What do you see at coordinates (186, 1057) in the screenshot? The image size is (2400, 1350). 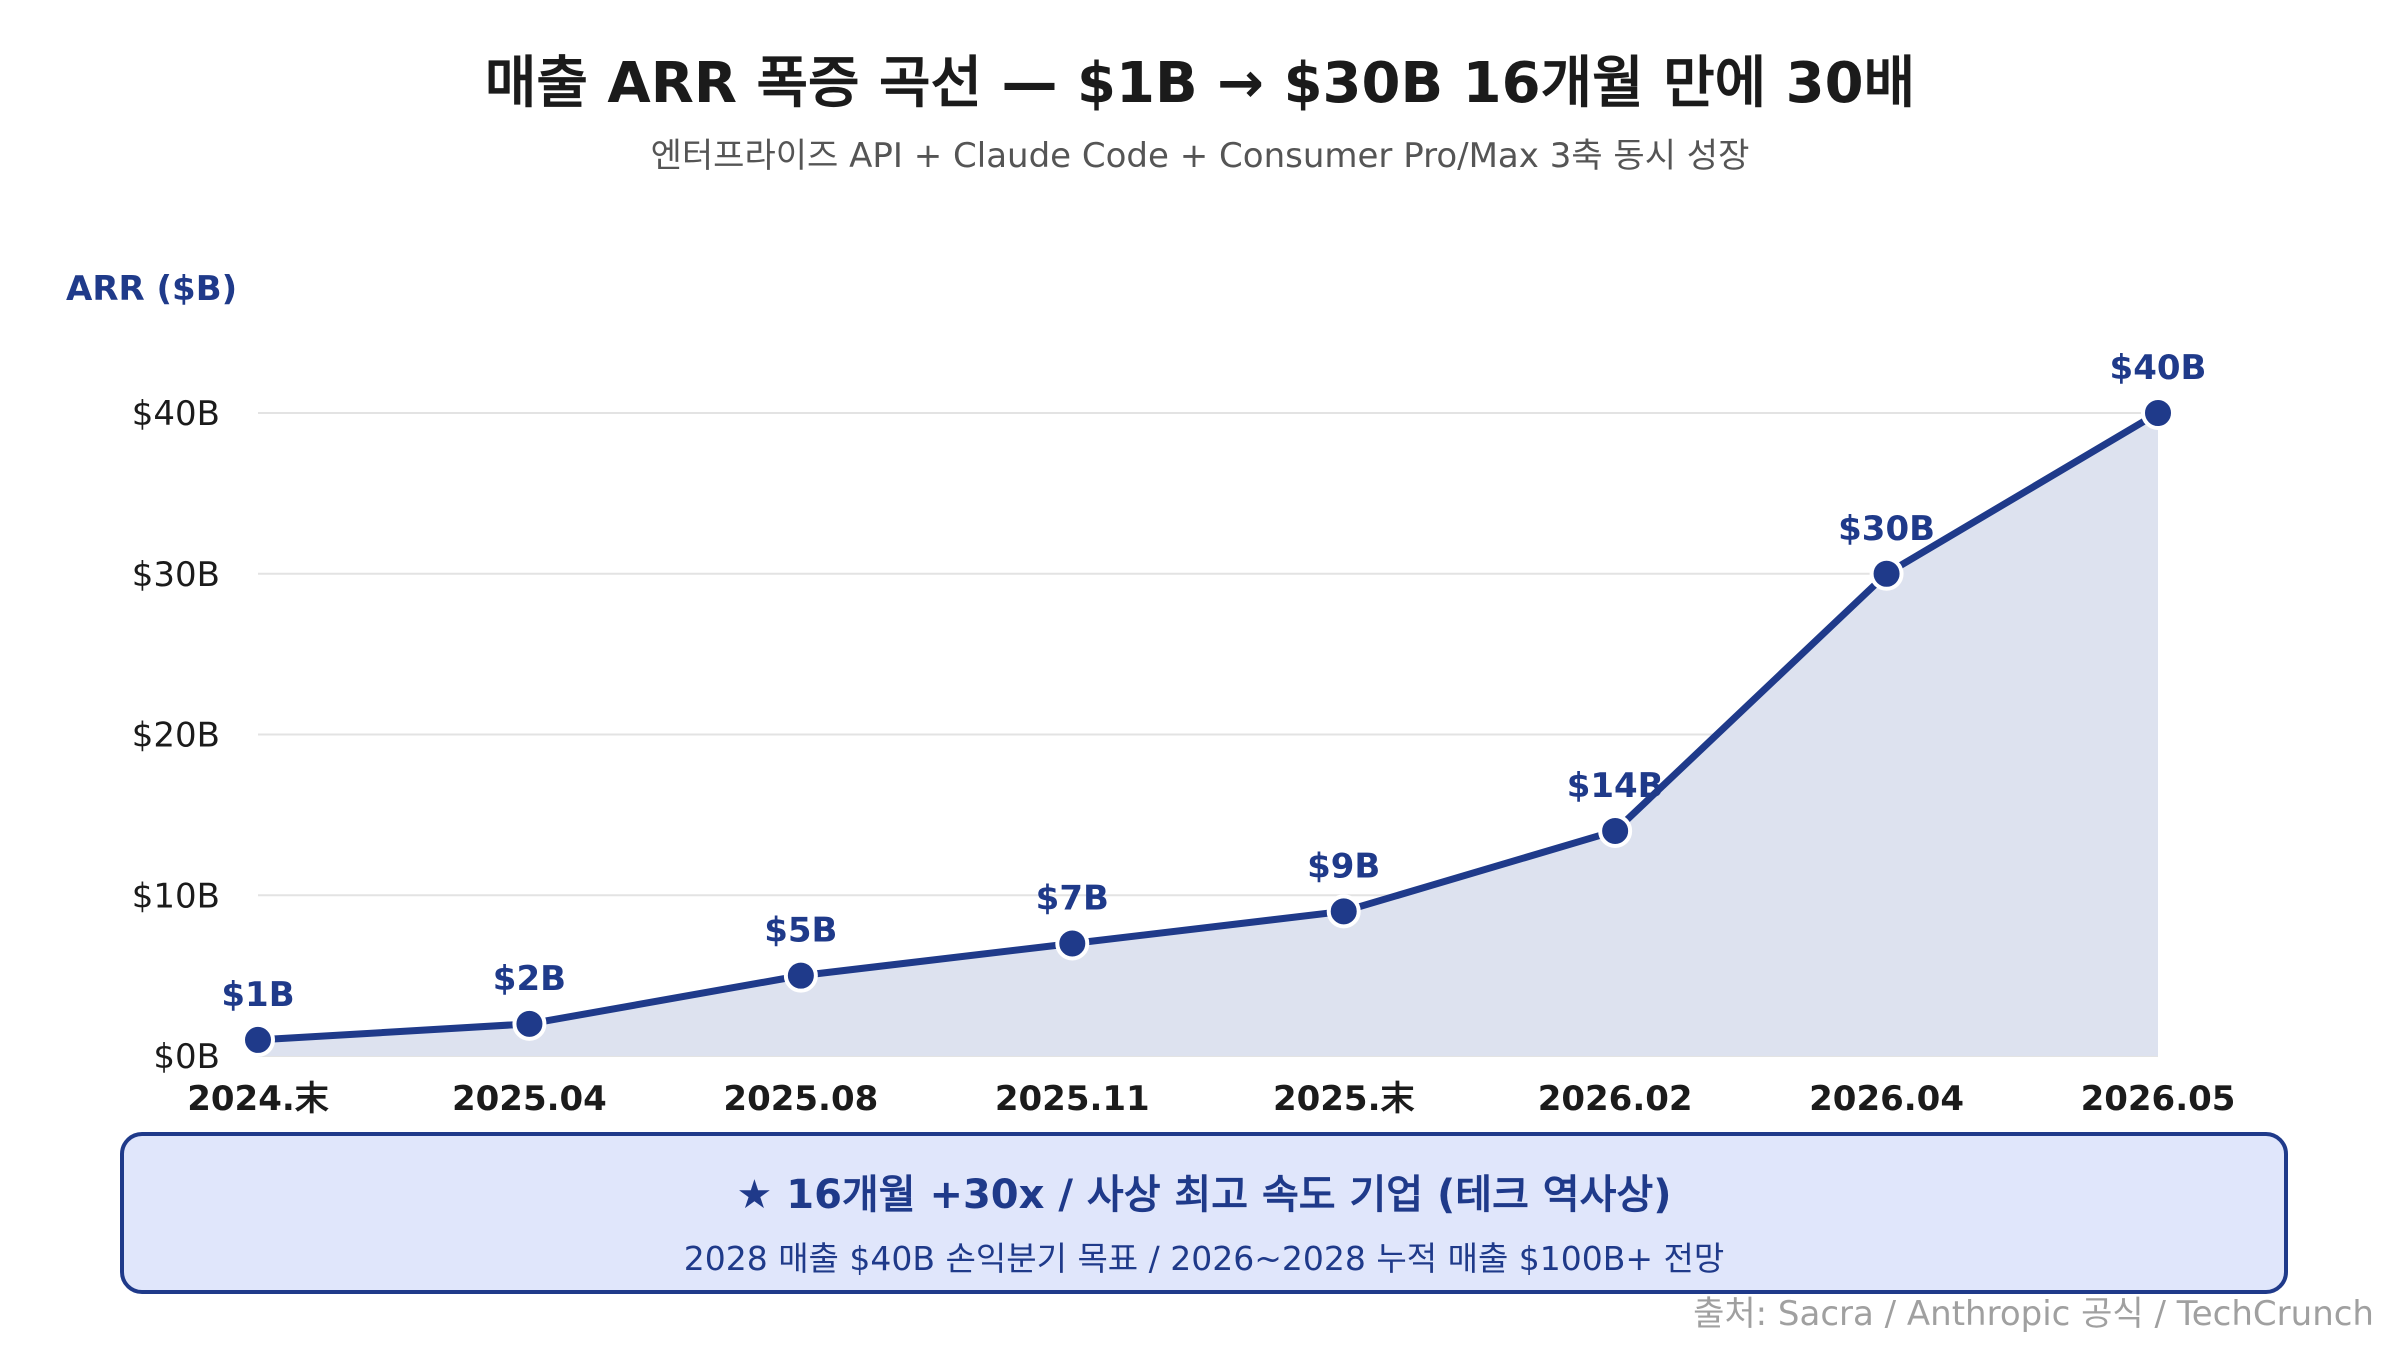 I see `y-tick-label: $0B` at bounding box center [186, 1057].